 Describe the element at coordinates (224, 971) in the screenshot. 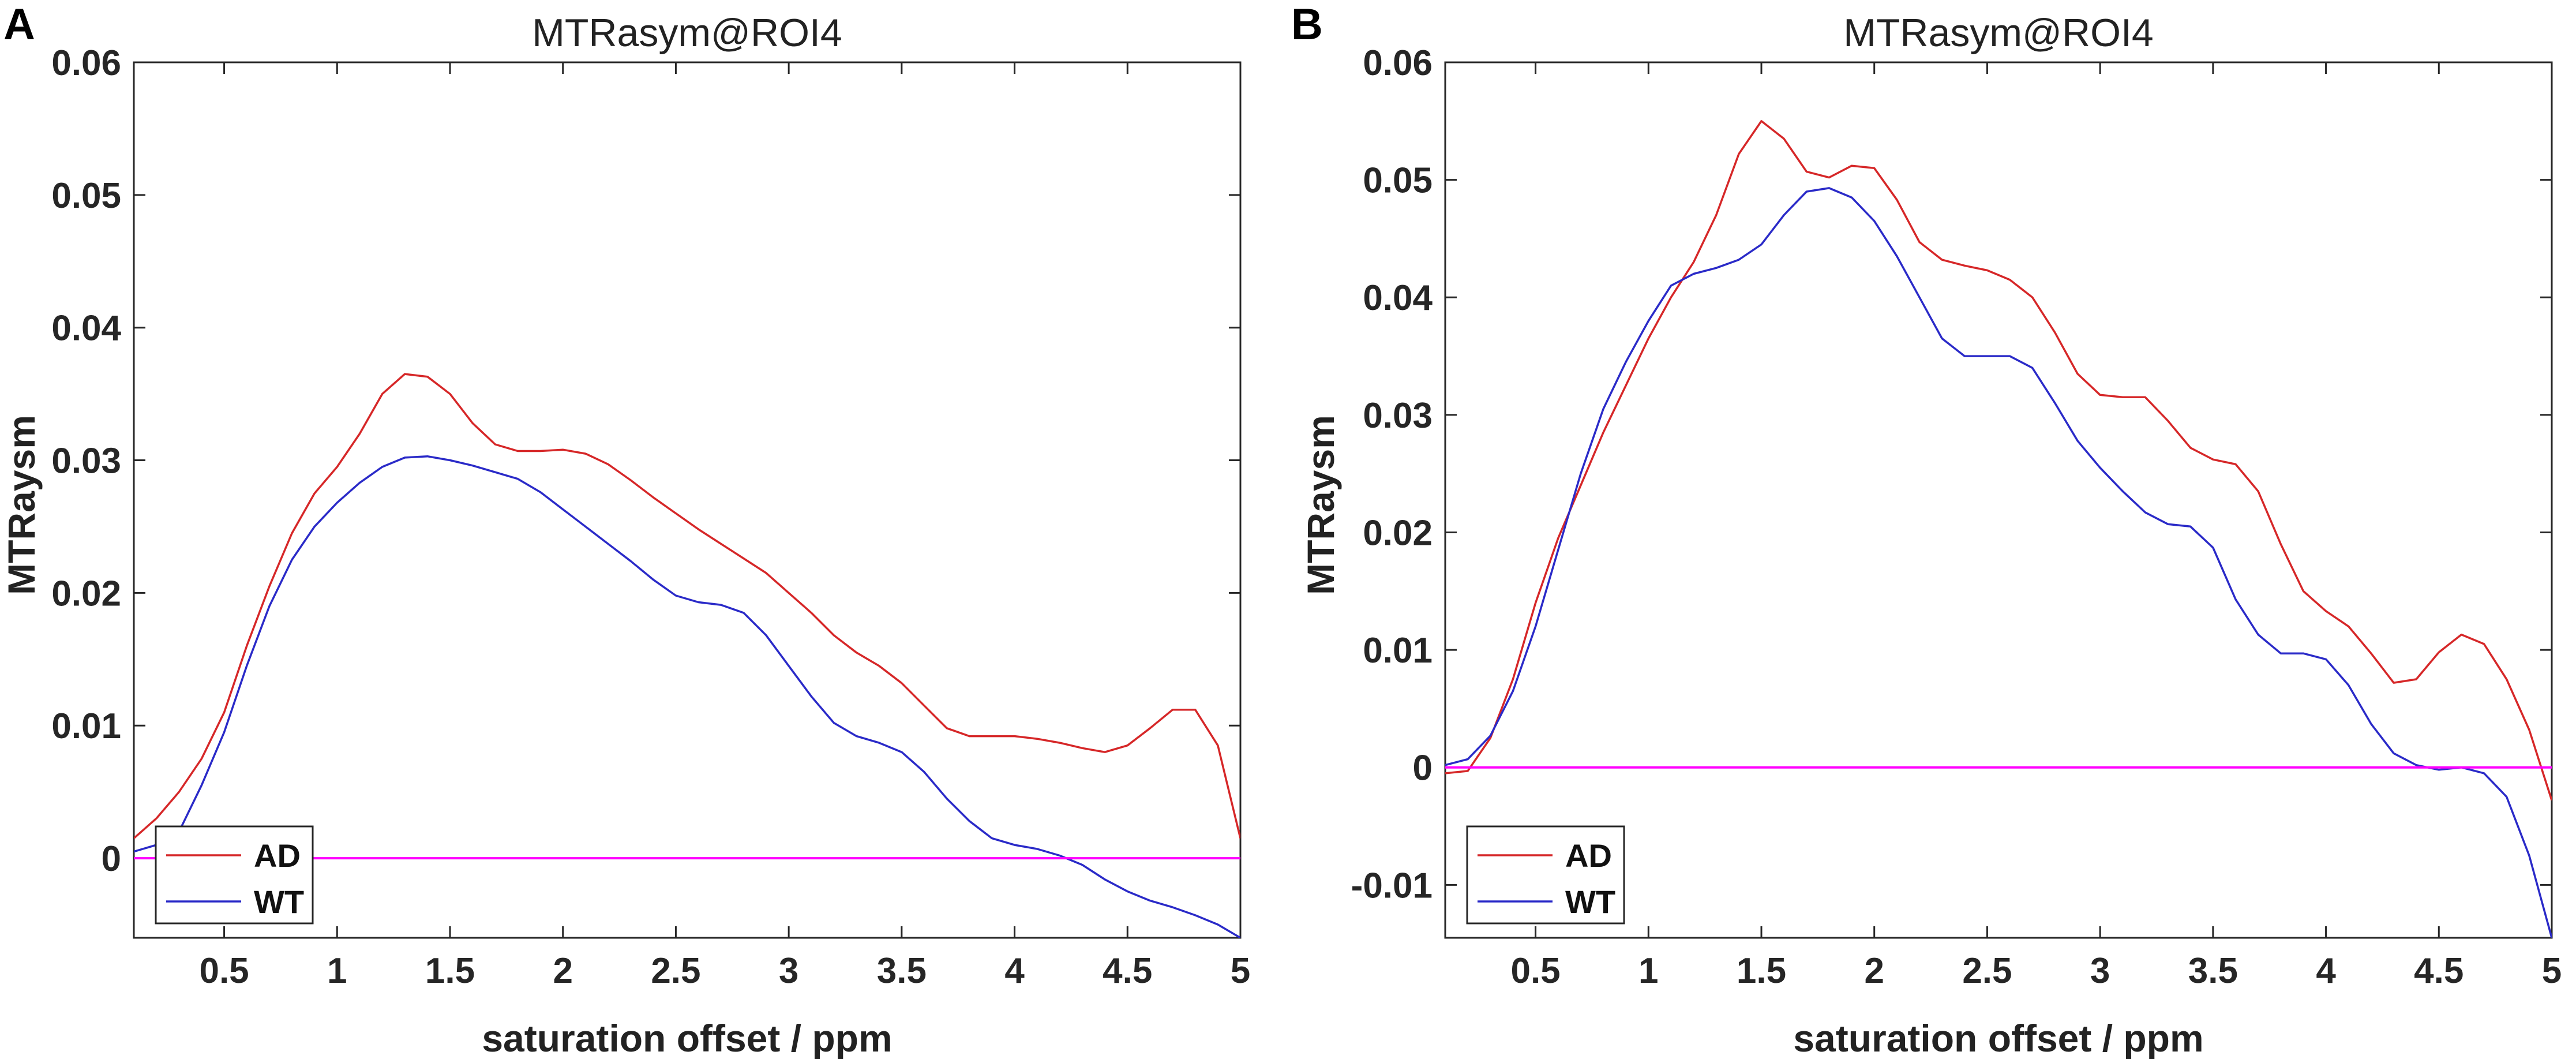

I see `x-tick-label-a: 0.5` at that location.